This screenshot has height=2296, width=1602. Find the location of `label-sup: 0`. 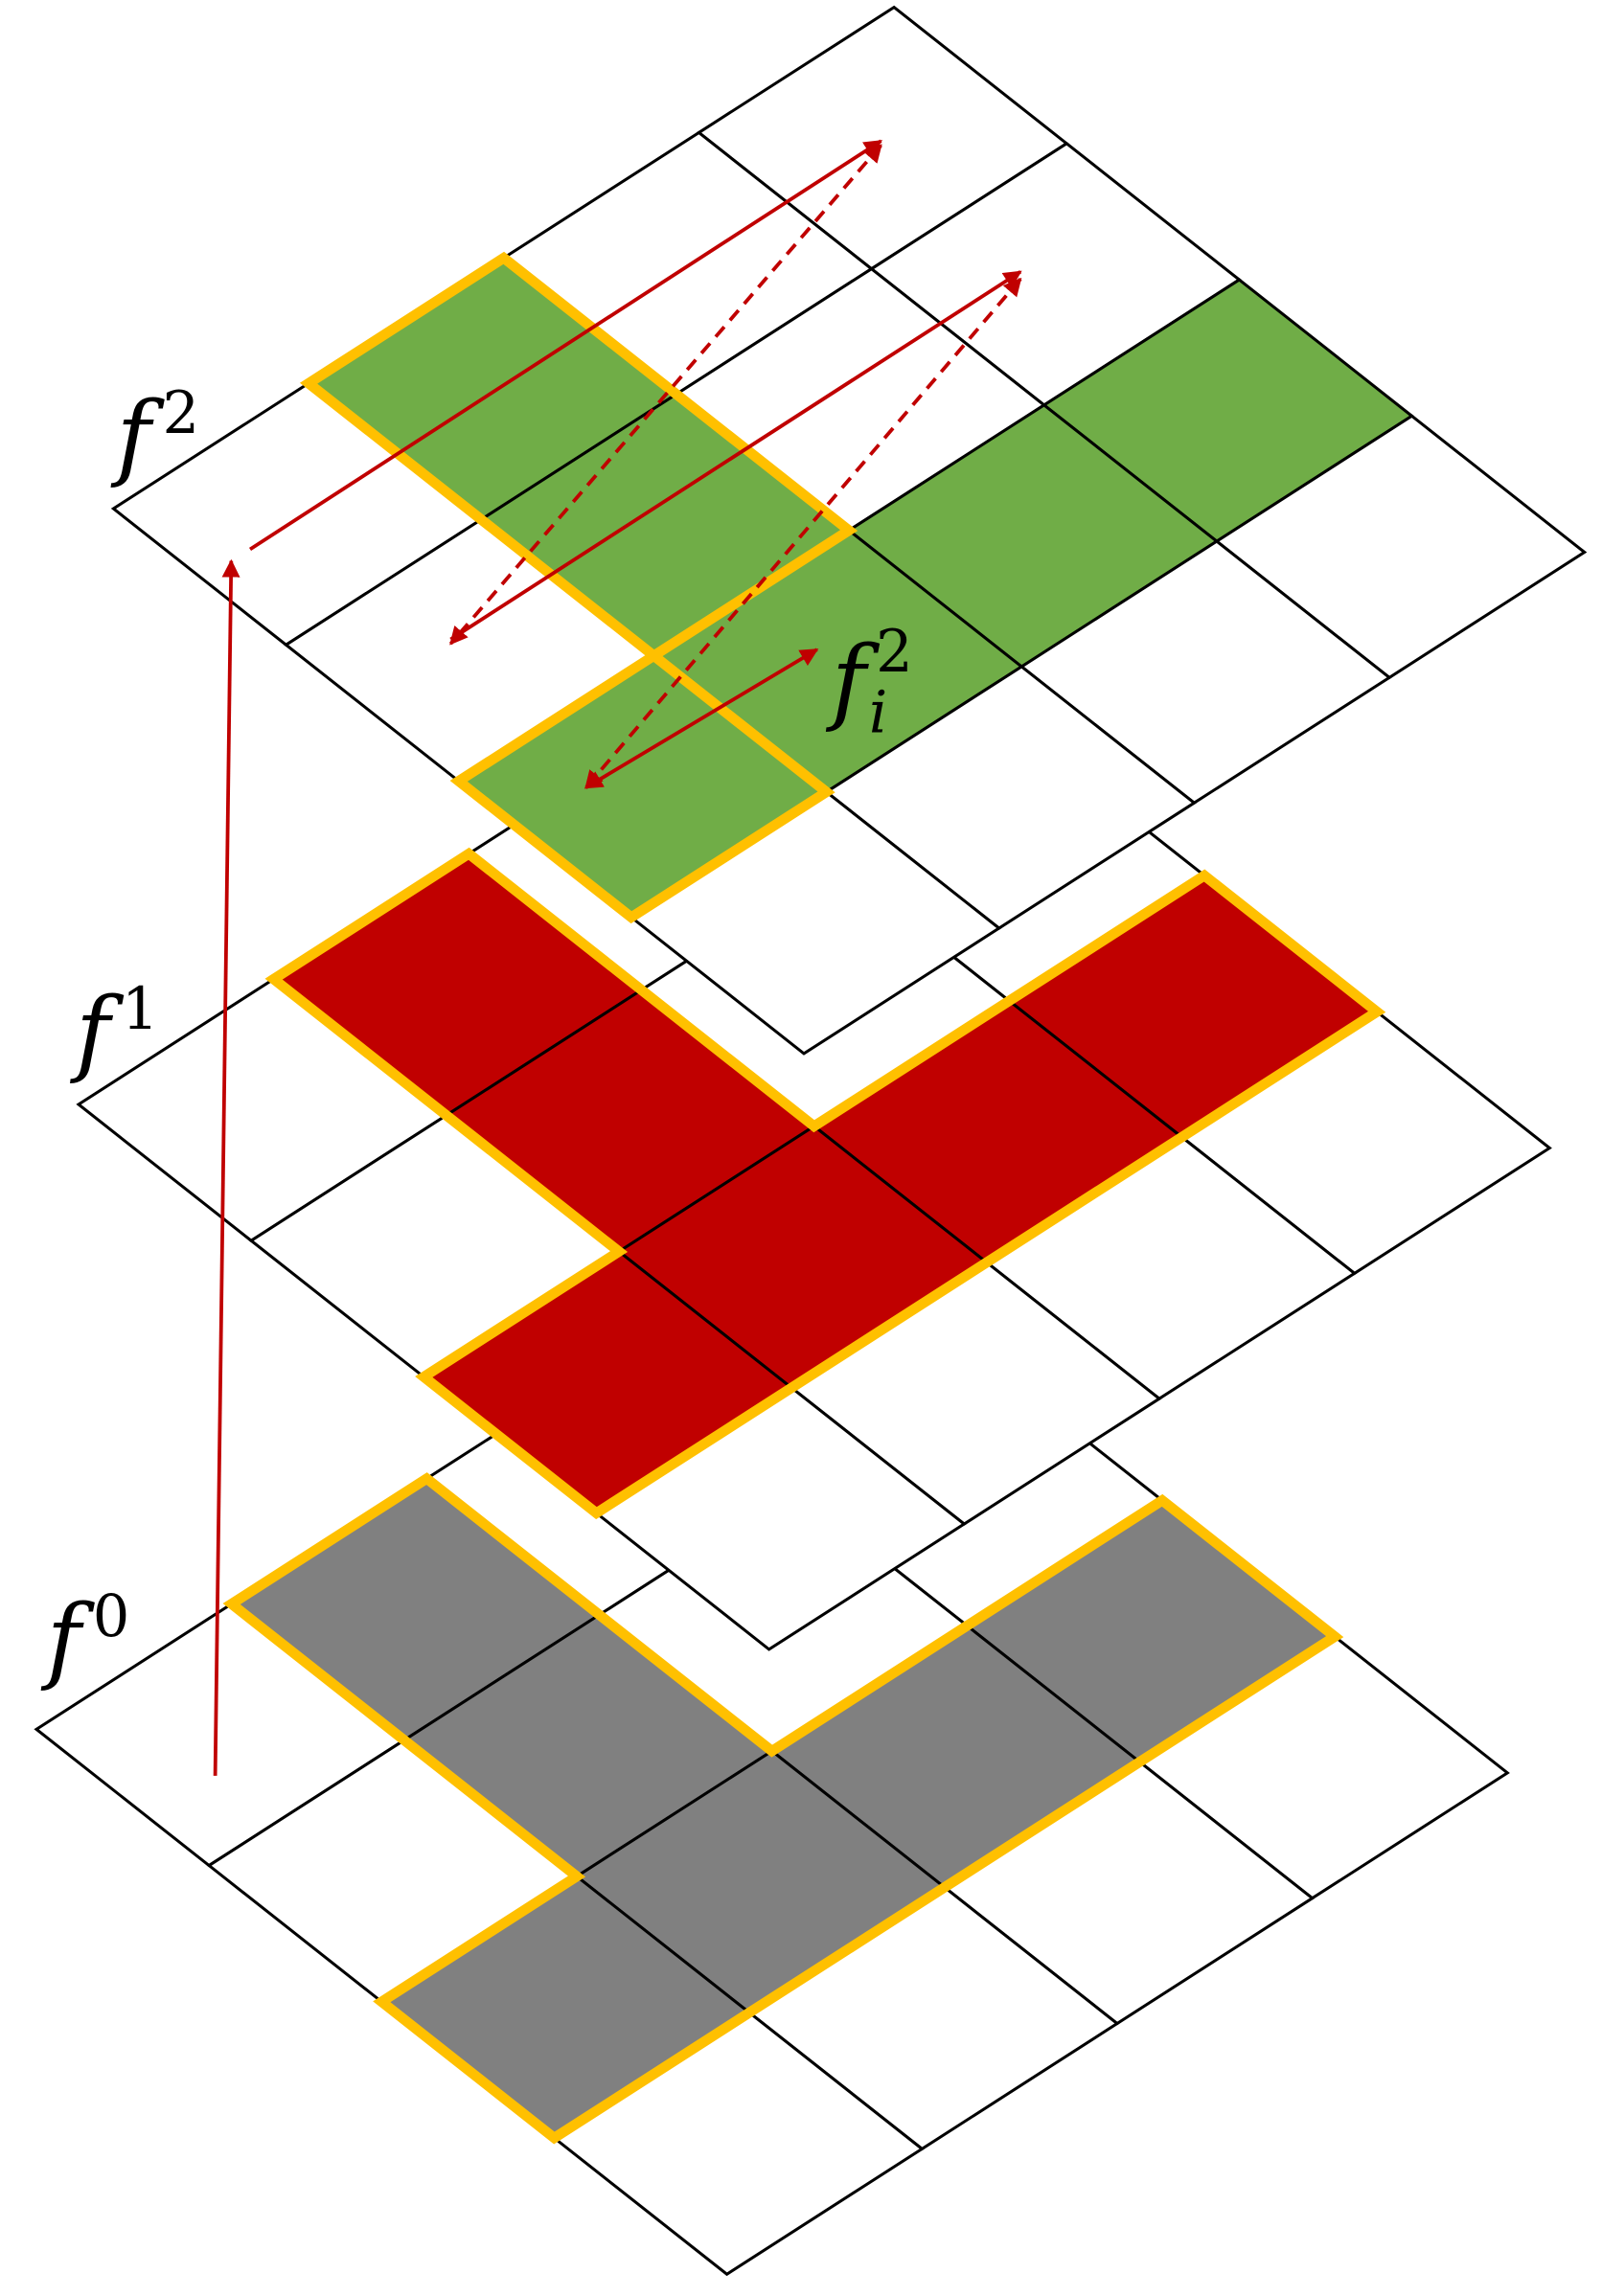

label-sup: 0 is located at coordinates (112, 1616).